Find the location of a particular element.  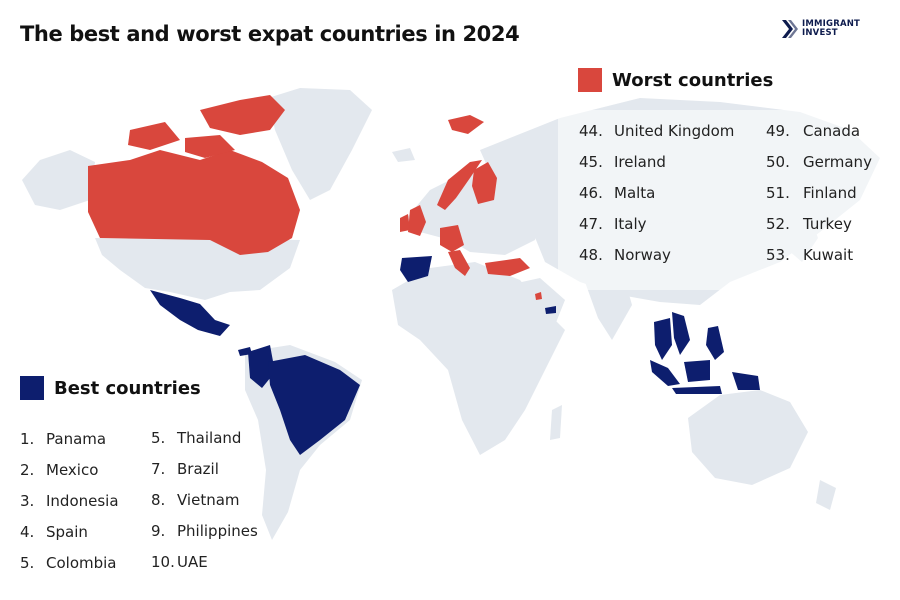

list-item: 51. Finland is located at coordinates (811, 193).